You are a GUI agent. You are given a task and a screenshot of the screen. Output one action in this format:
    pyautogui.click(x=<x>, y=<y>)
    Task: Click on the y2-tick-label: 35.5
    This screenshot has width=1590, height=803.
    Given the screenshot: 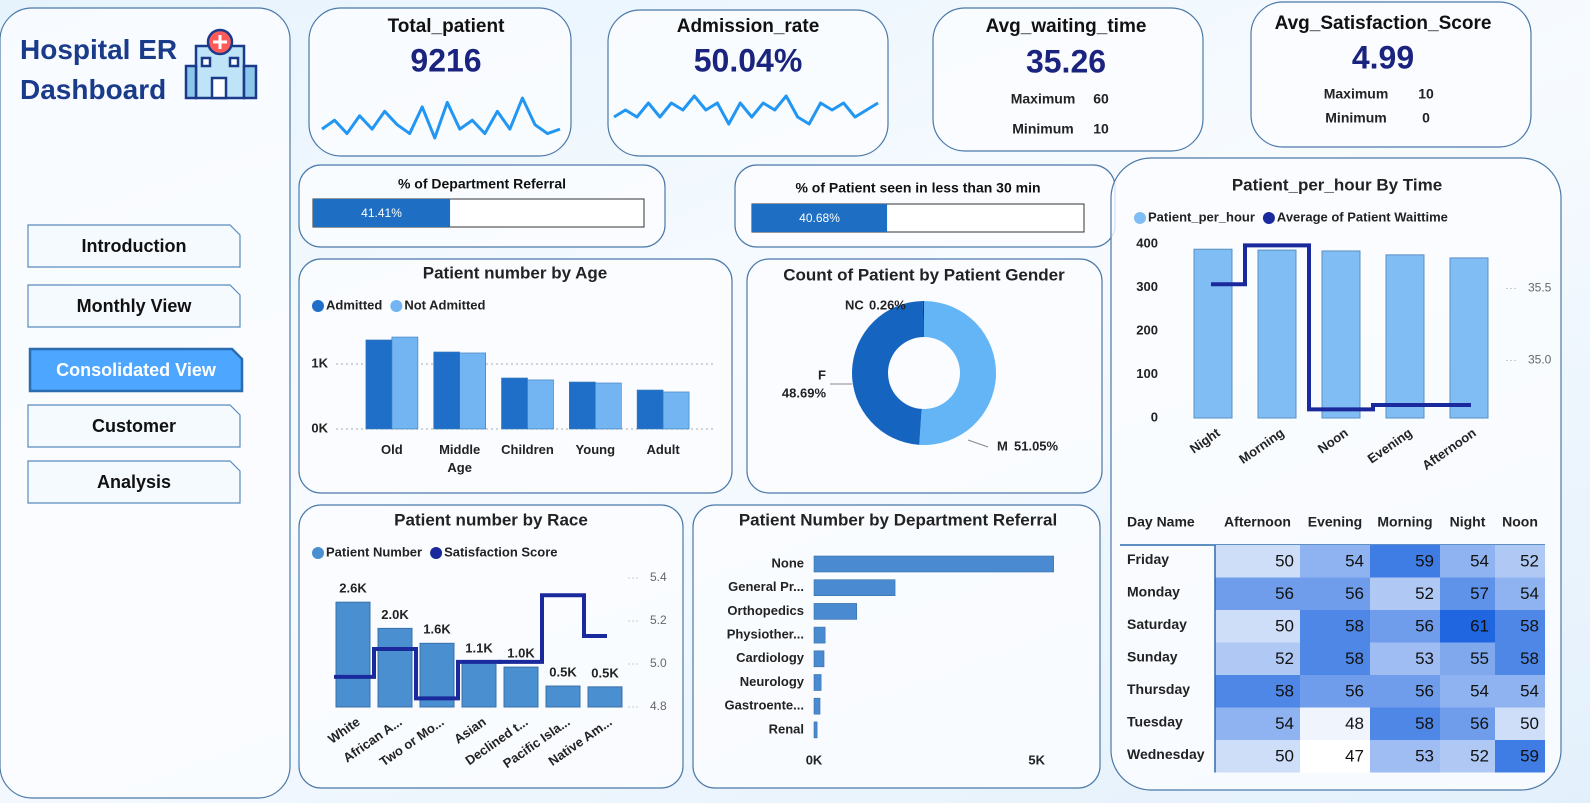 What is the action you would take?
    pyautogui.click(x=1540, y=288)
    